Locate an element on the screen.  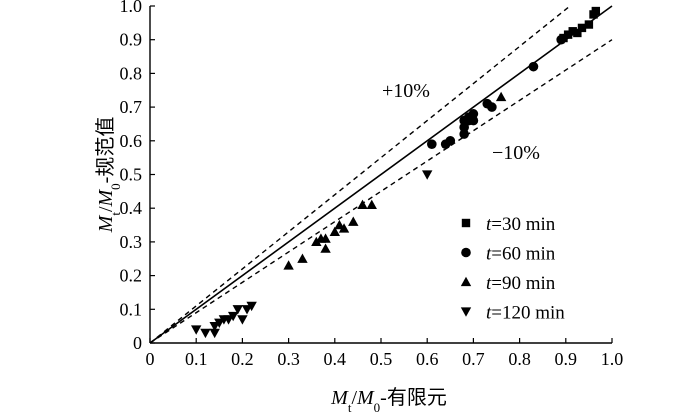
y-tick-label-3: 0.3 is located at coordinates (131, 242).